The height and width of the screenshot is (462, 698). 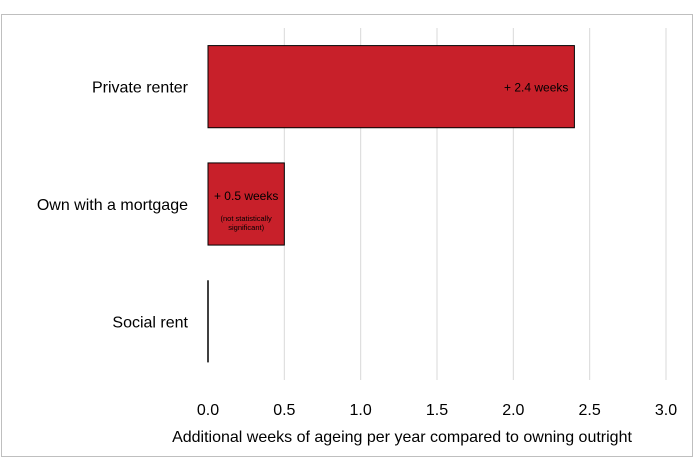 I want to click on x-tick-label: 2.5, so click(x=590, y=410).